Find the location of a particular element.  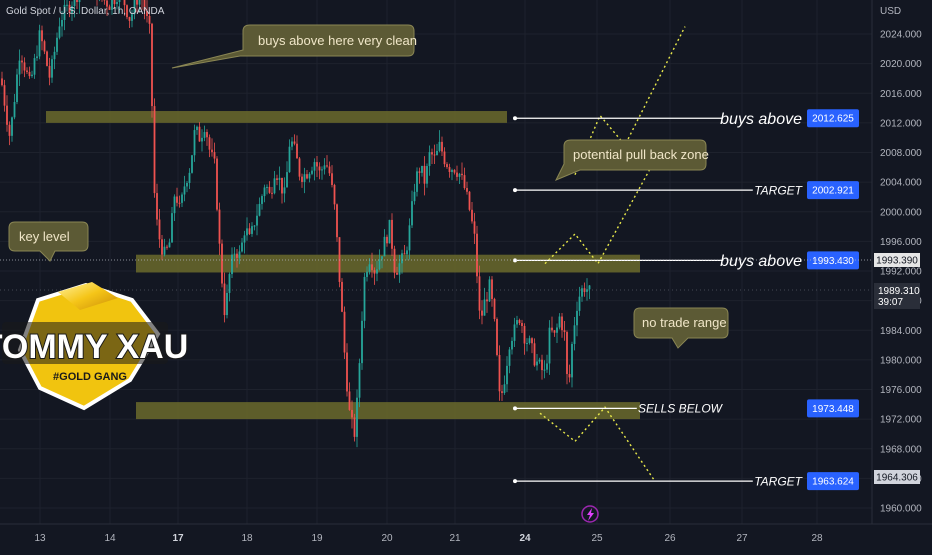

price-tick: 2012.000 is located at coordinates (901, 123).